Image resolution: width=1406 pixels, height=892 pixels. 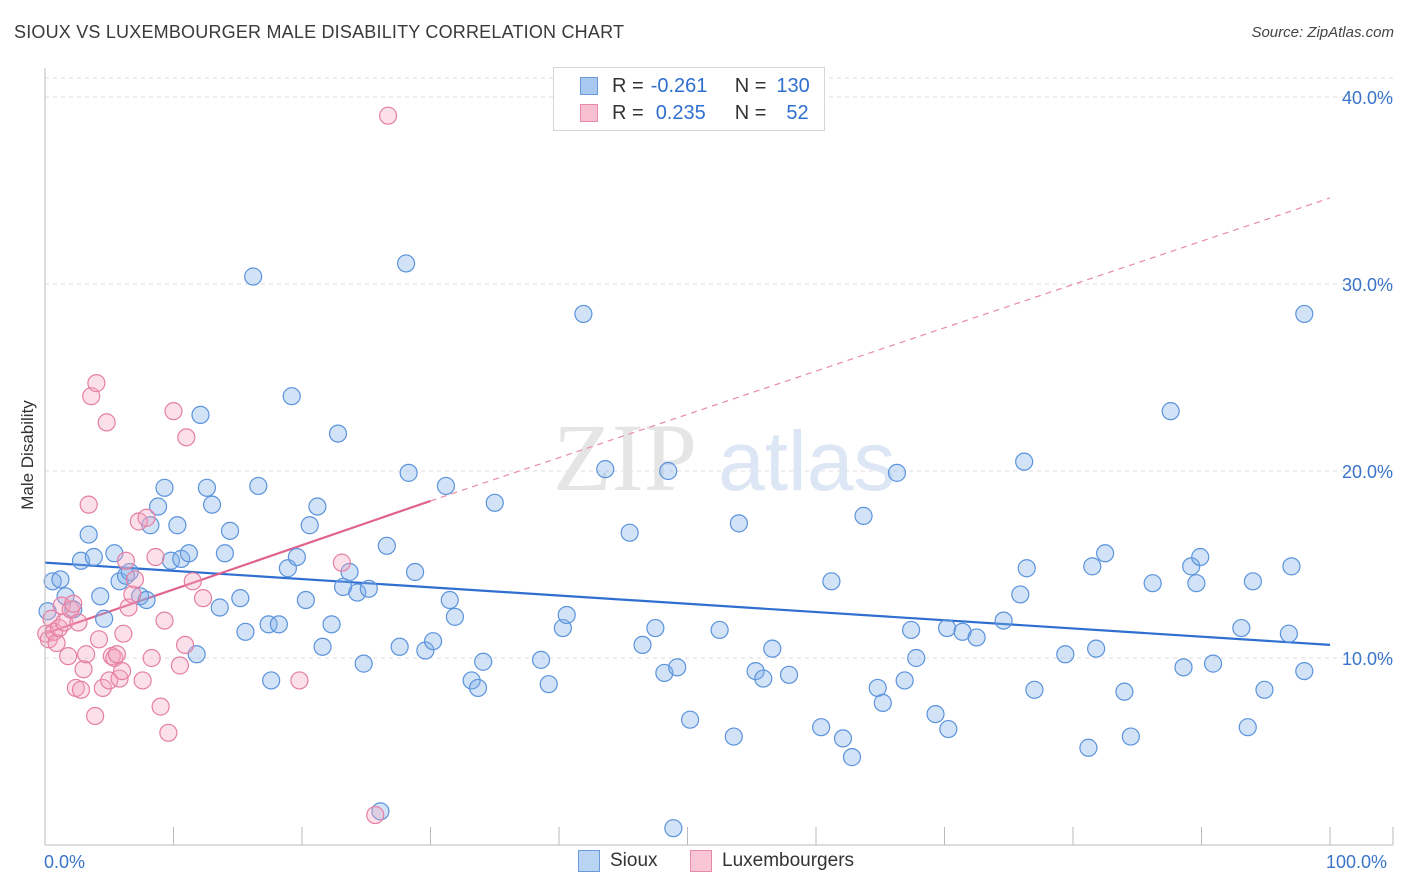 I want to click on series-swatch-luxembourgers, so click(x=701, y=861).